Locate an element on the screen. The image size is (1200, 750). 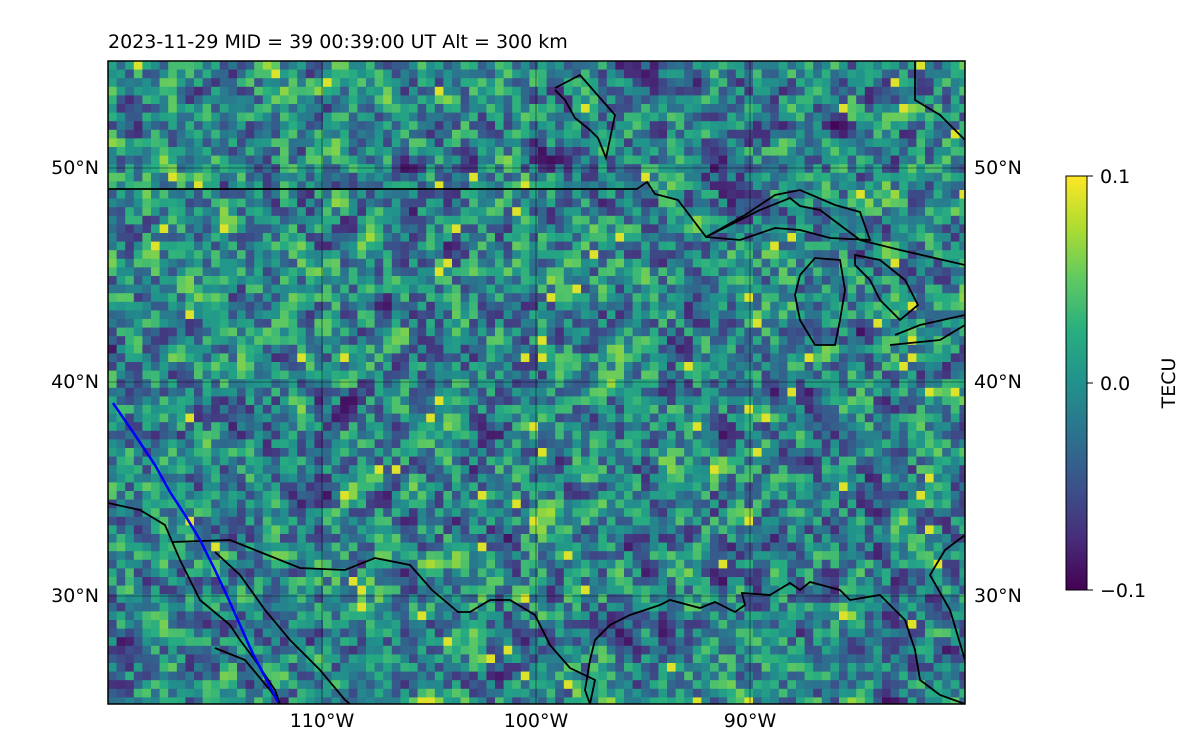
colorbar-gradient is located at coordinates (1076, 383).